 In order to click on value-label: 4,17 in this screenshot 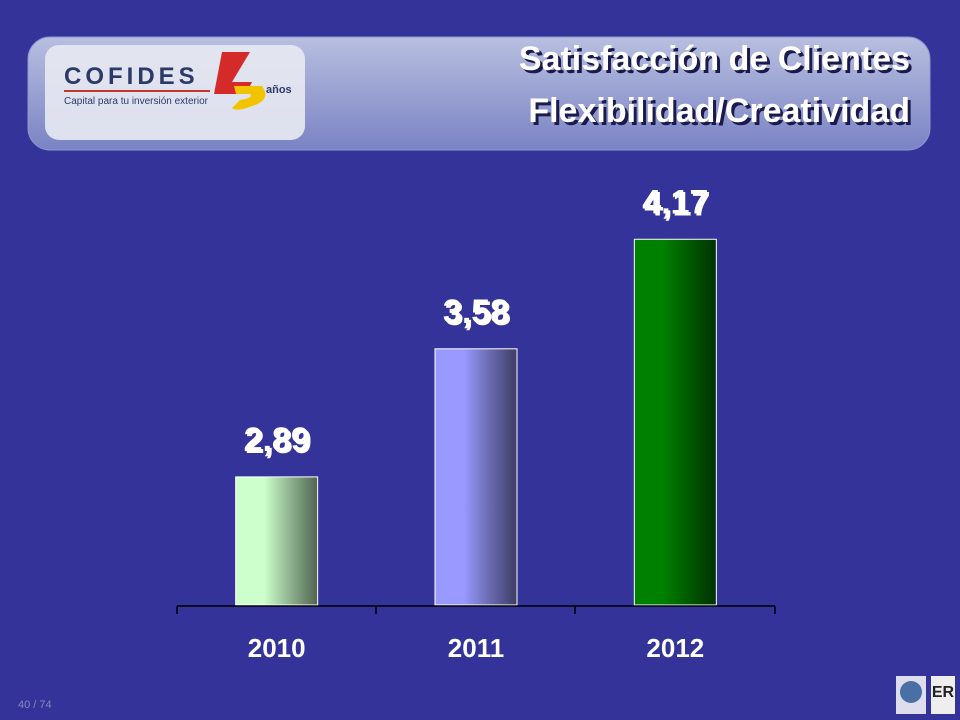, I will do `click(675, 202)`.